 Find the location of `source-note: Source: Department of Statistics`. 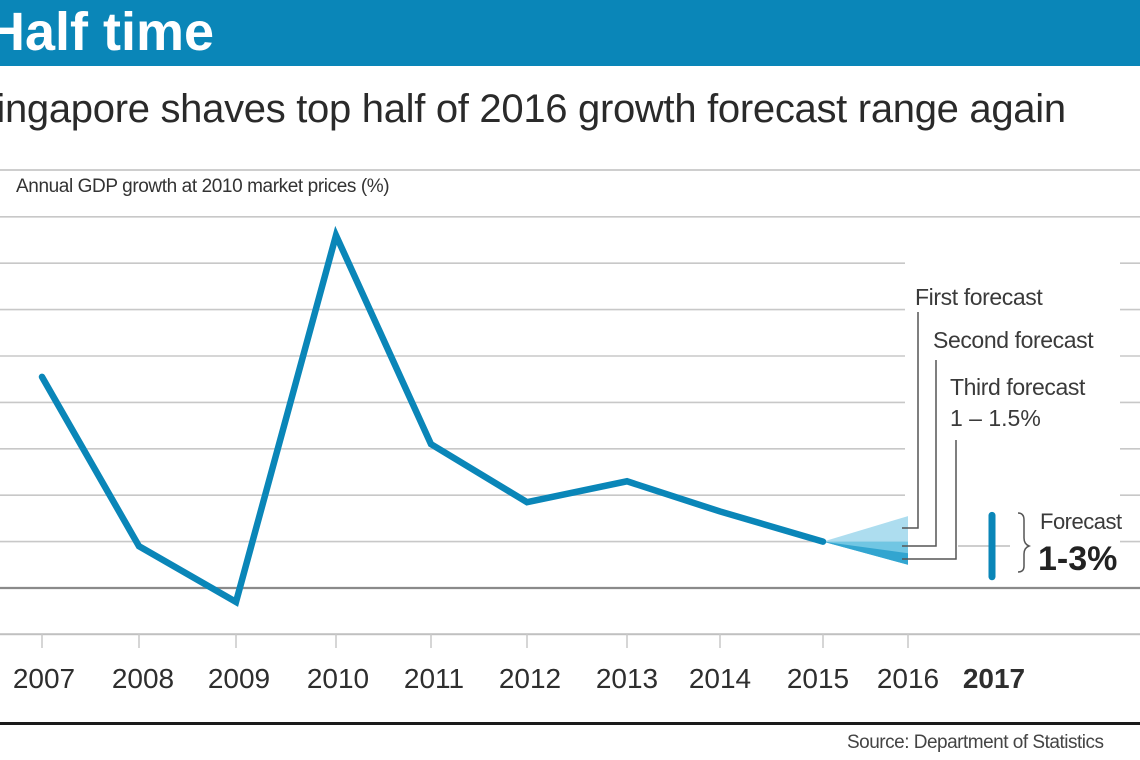

source-note: Source: Department of Statistics is located at coordinates (975, 742).